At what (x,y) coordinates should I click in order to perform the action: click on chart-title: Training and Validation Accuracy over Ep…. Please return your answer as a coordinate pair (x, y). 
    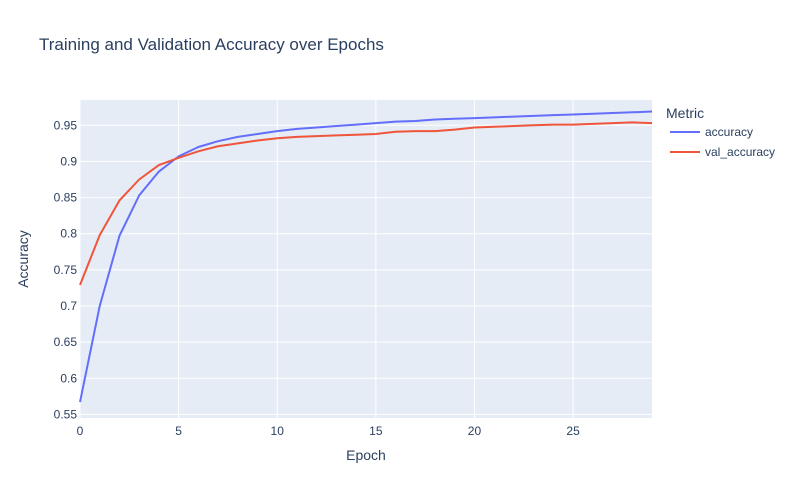
    Looking at the image, I should click on (211, 44).